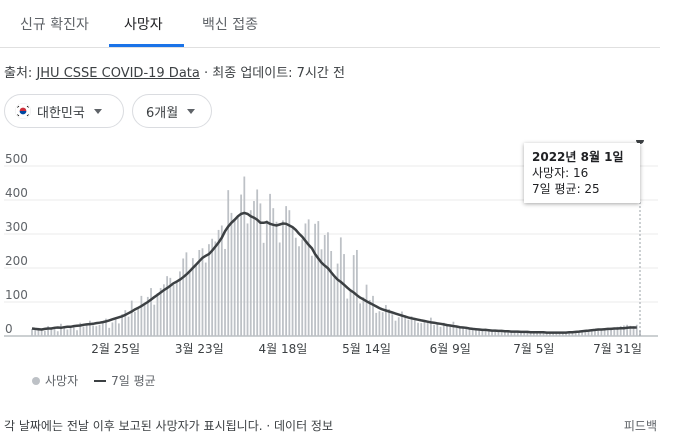  Describe the element at coordinates (54, 25) in the screenshot. I see `tab-new-cases: 신규 확진자` at that location.